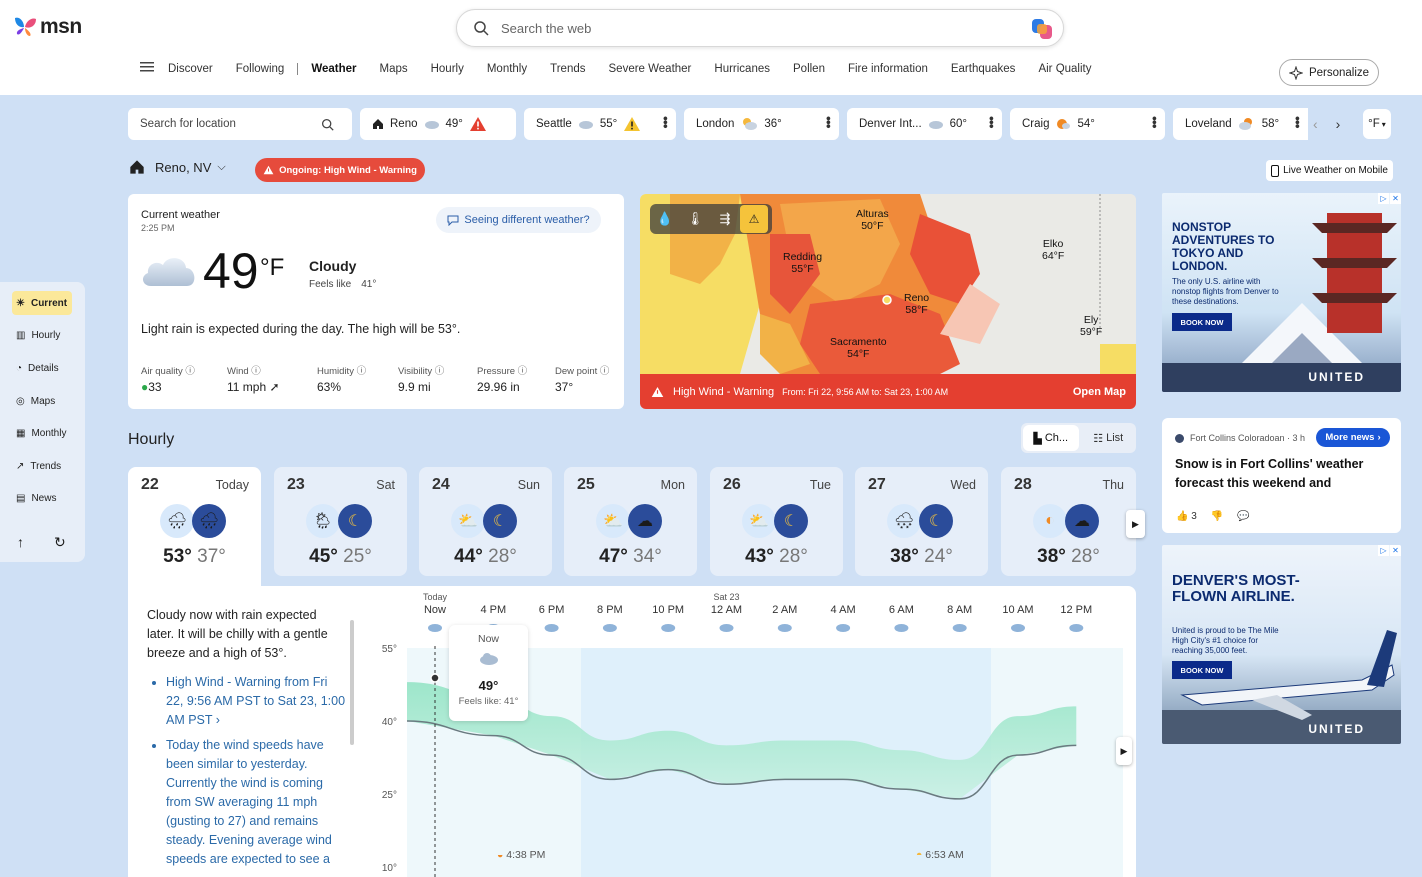 The image size is (1422, 877). I want to click on location-card-loveland: Loveland 58° •••, so click(1240, 124).